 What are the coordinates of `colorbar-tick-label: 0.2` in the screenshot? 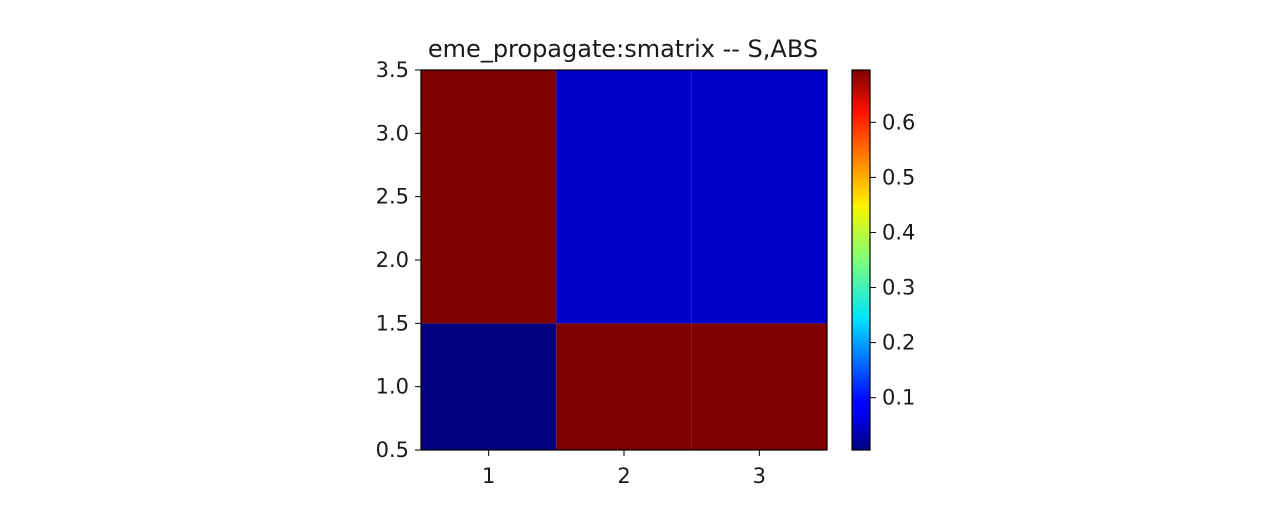 It's located at (898, 343).